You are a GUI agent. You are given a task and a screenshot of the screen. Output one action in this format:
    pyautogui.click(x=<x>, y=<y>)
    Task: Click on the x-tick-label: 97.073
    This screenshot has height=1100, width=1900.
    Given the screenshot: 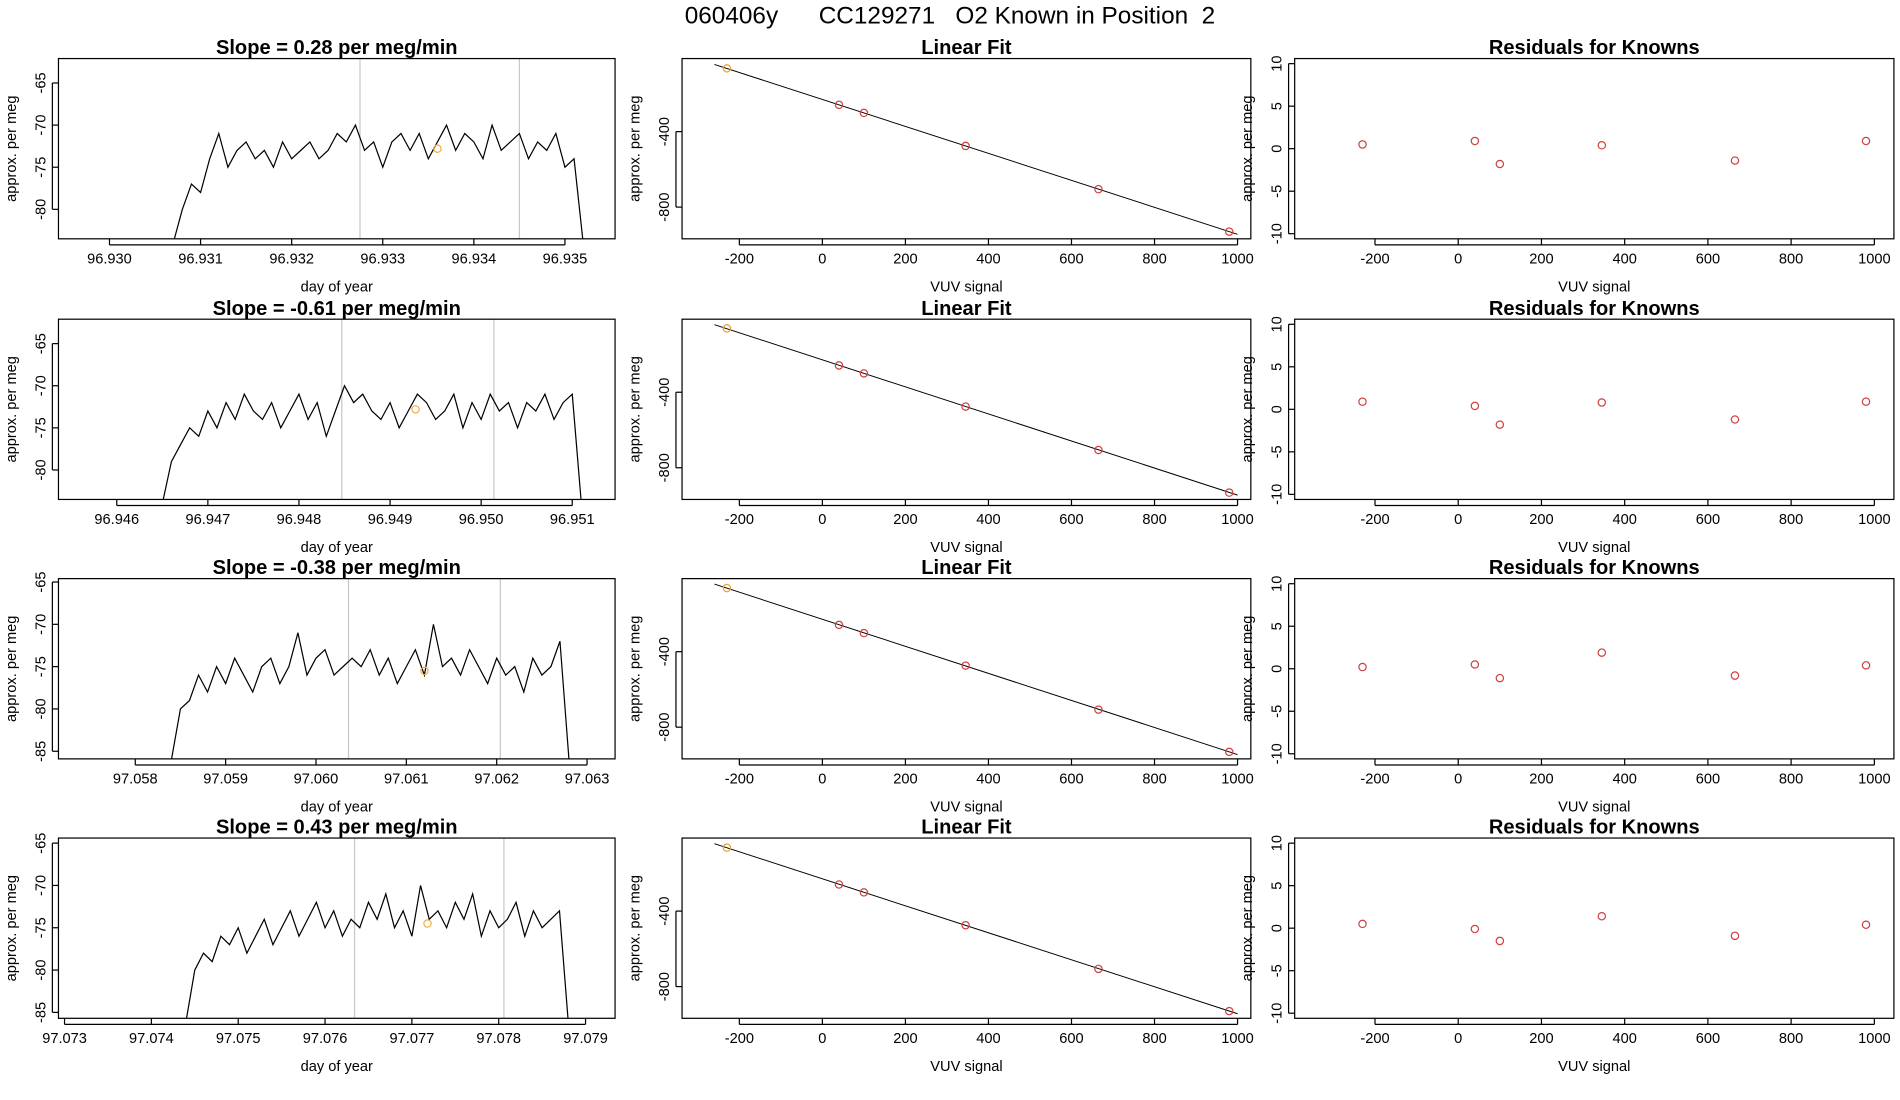 What is the action you would take?
    pyautogui.click(x=64, y=1039)
    